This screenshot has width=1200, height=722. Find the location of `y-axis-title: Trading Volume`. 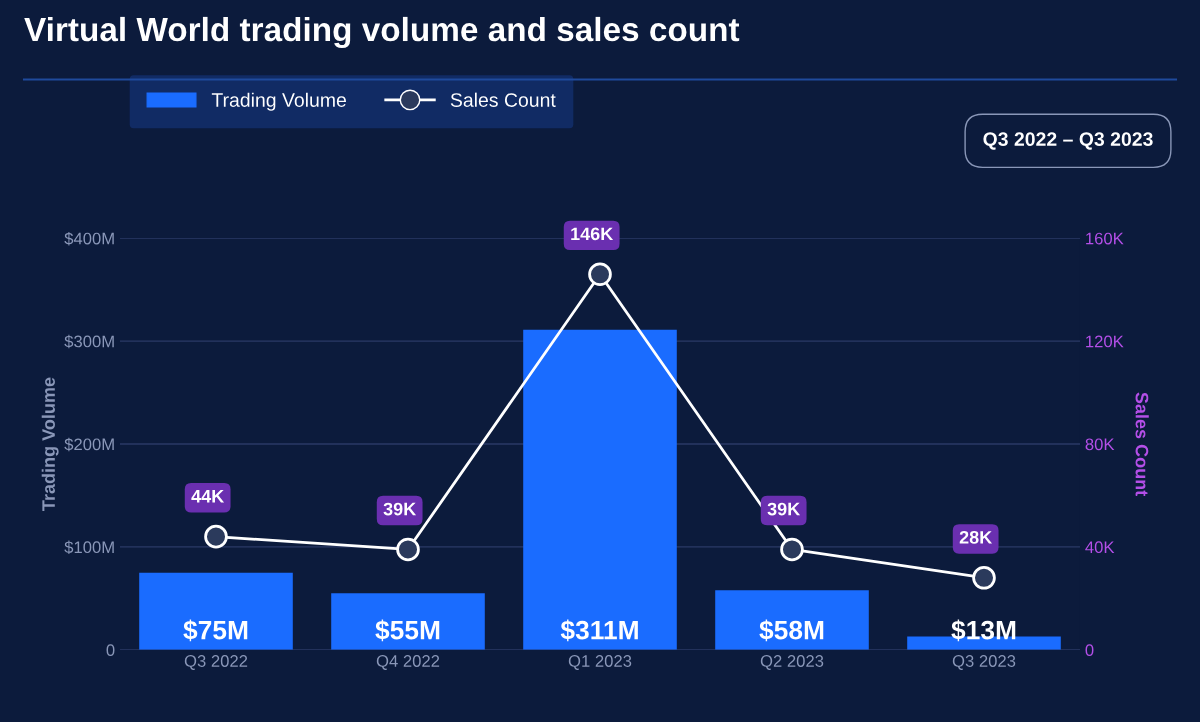

y-axis-title: Trading Volume is located at coordinates (50, 444).